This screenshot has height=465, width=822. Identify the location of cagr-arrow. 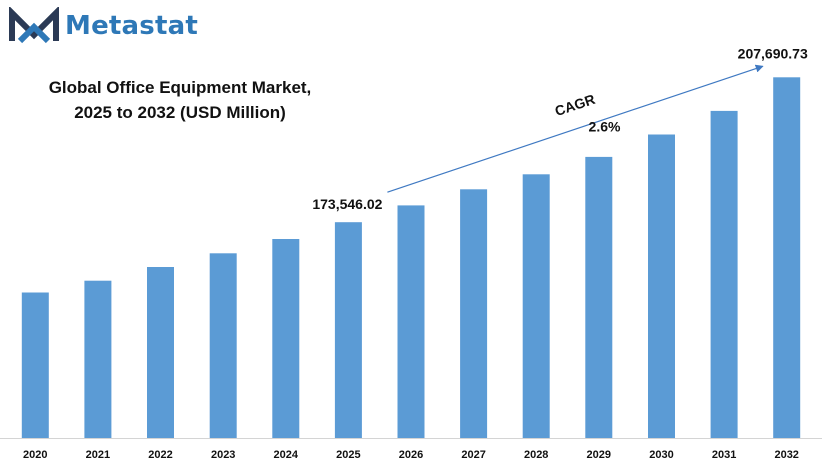
(575, 128).